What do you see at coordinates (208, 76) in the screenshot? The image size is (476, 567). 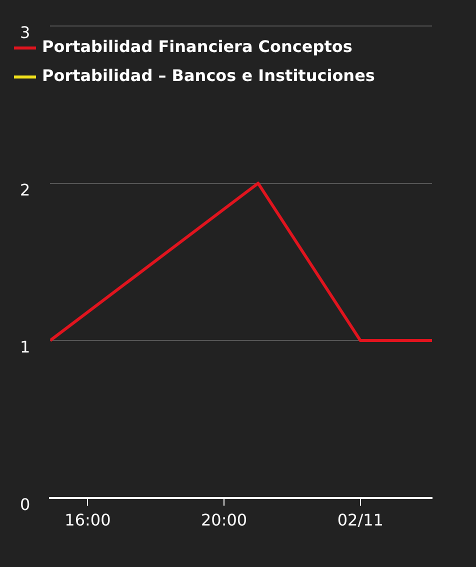 I see `legend-label: Portabilidad – Bancos e Instituciones` at bounding box center [208, 76].